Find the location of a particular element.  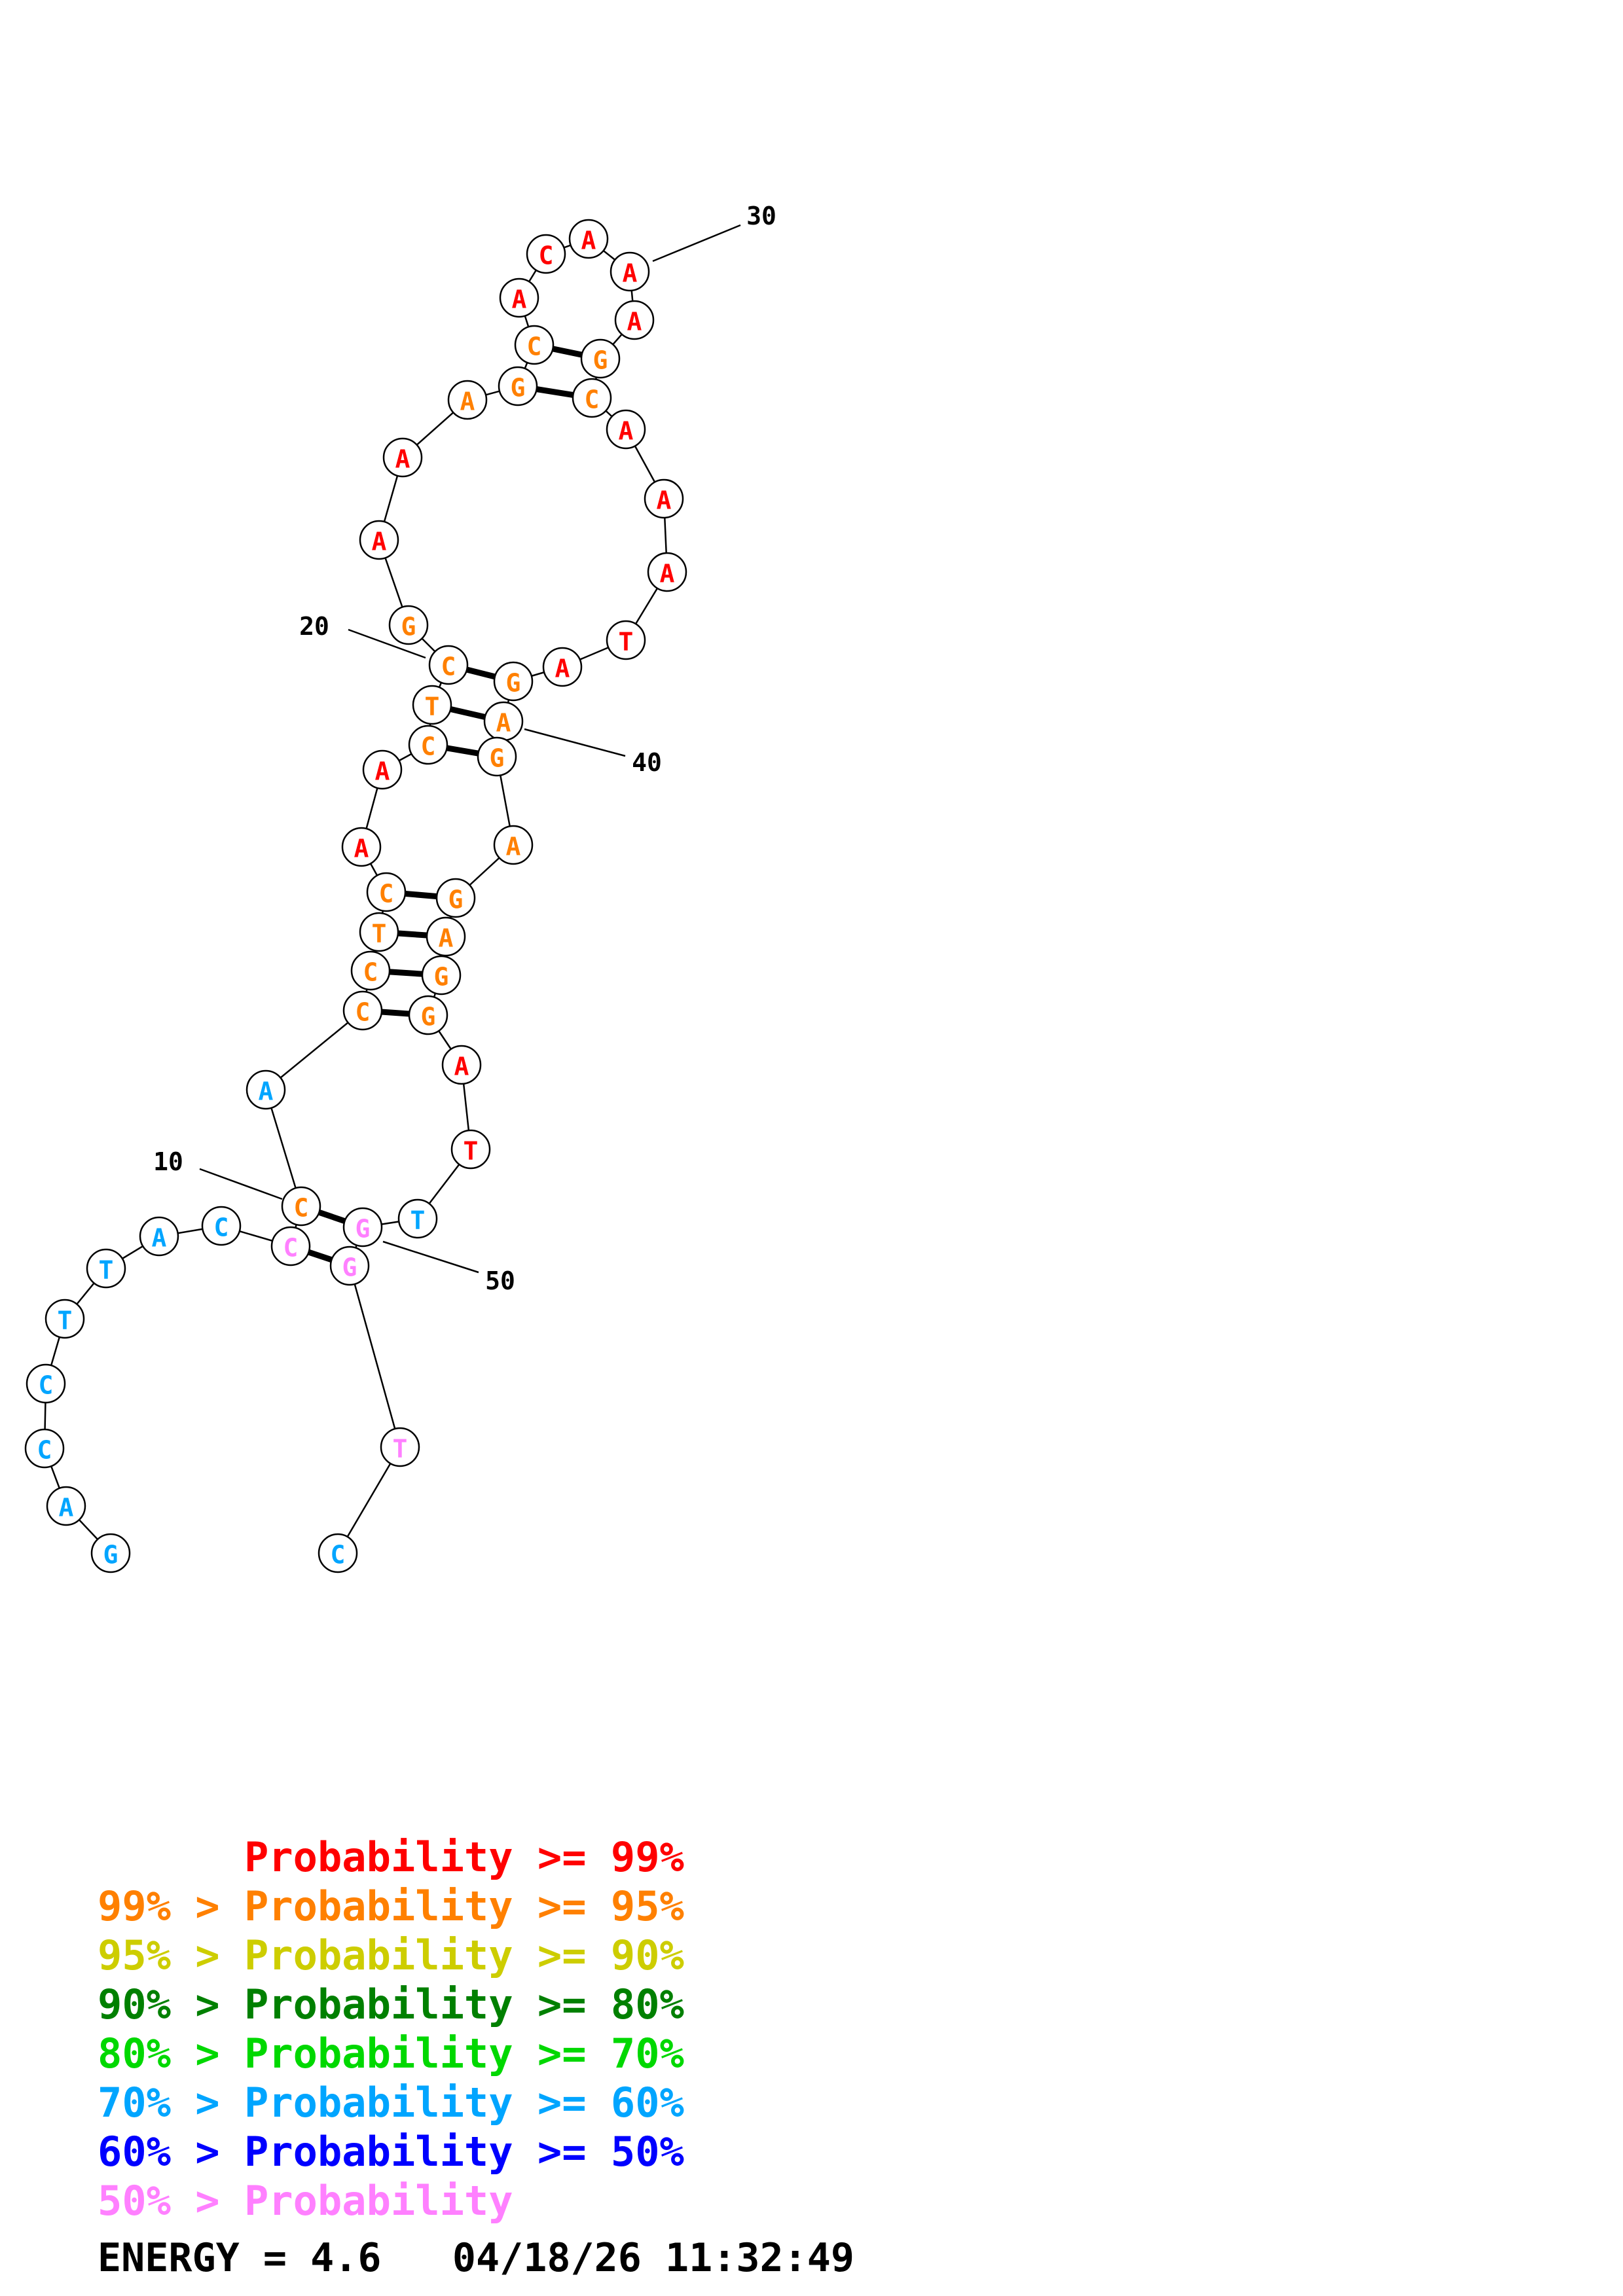

position-label: 20 is located at coordinates (314, 626).